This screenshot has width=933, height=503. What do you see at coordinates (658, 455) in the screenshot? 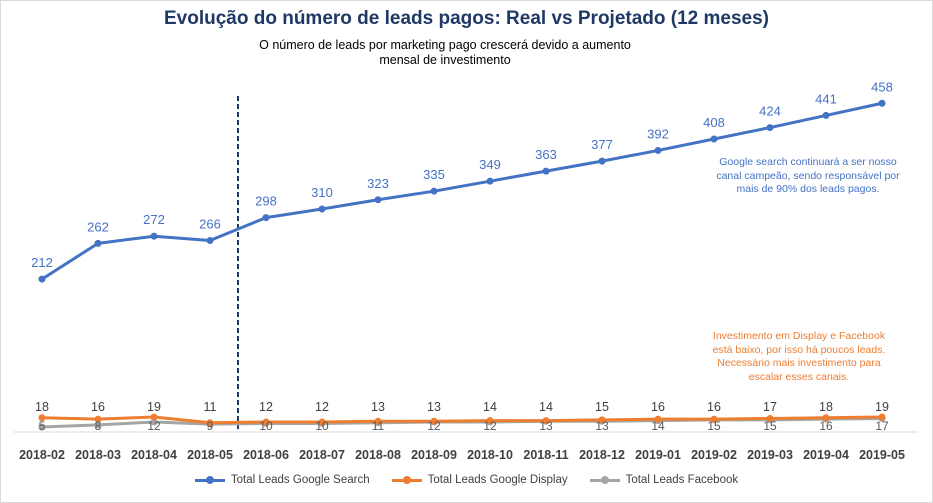
I see `x-tick-label: 2019-01` at bounding box center [658, 455].